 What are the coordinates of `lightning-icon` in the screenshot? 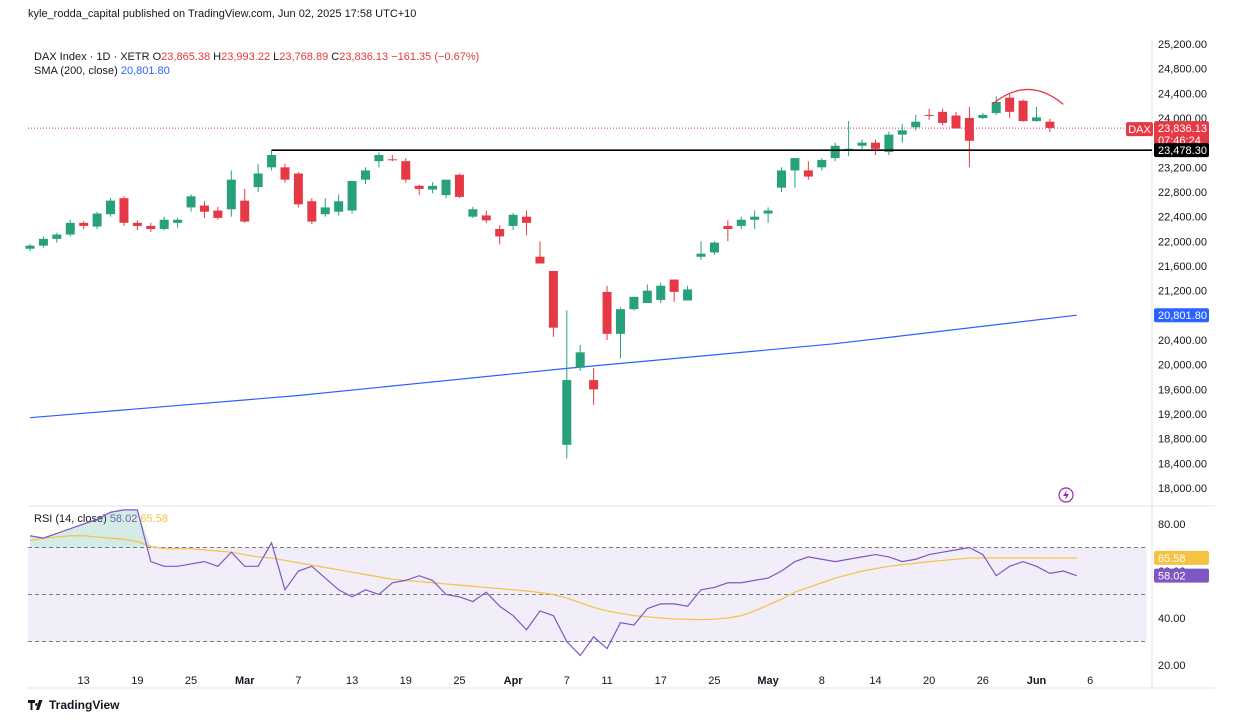 It's located at (1066, 495).